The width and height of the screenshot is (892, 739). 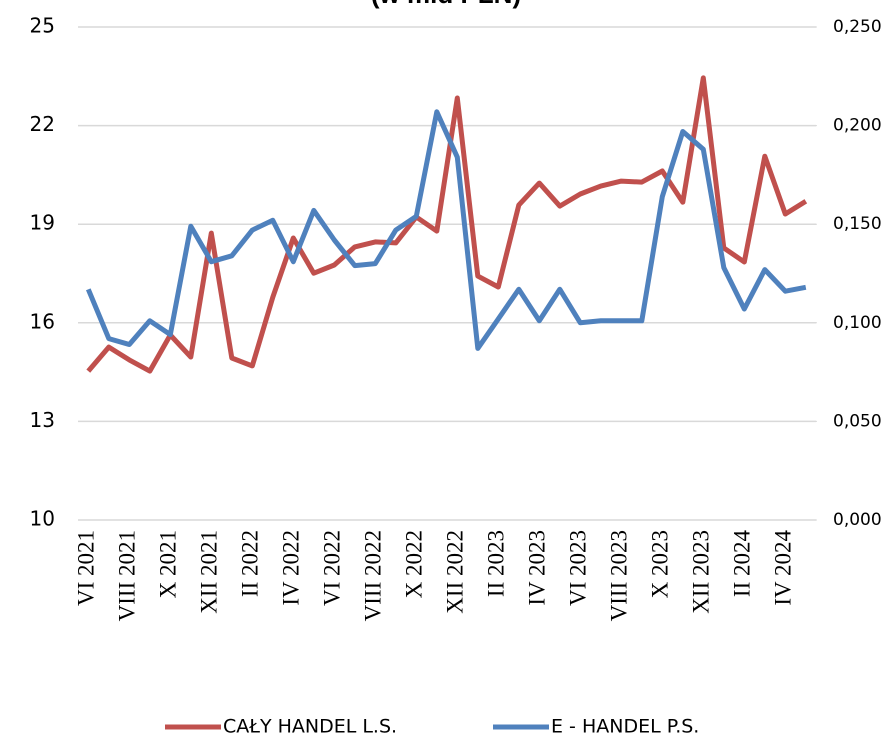 What do you see at coordinates (857, 224) in the screenshot?
I see `y2-tick-label: 0,150` at bounding box center [857, 224].